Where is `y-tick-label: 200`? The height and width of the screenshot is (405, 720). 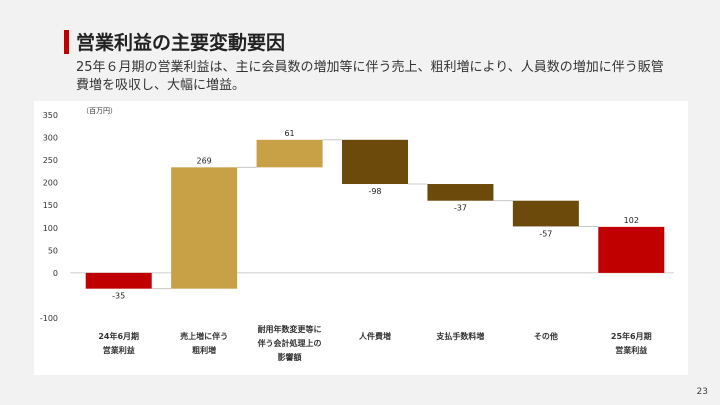
y-tick-label: 200 is located at coordinates (50, 183).